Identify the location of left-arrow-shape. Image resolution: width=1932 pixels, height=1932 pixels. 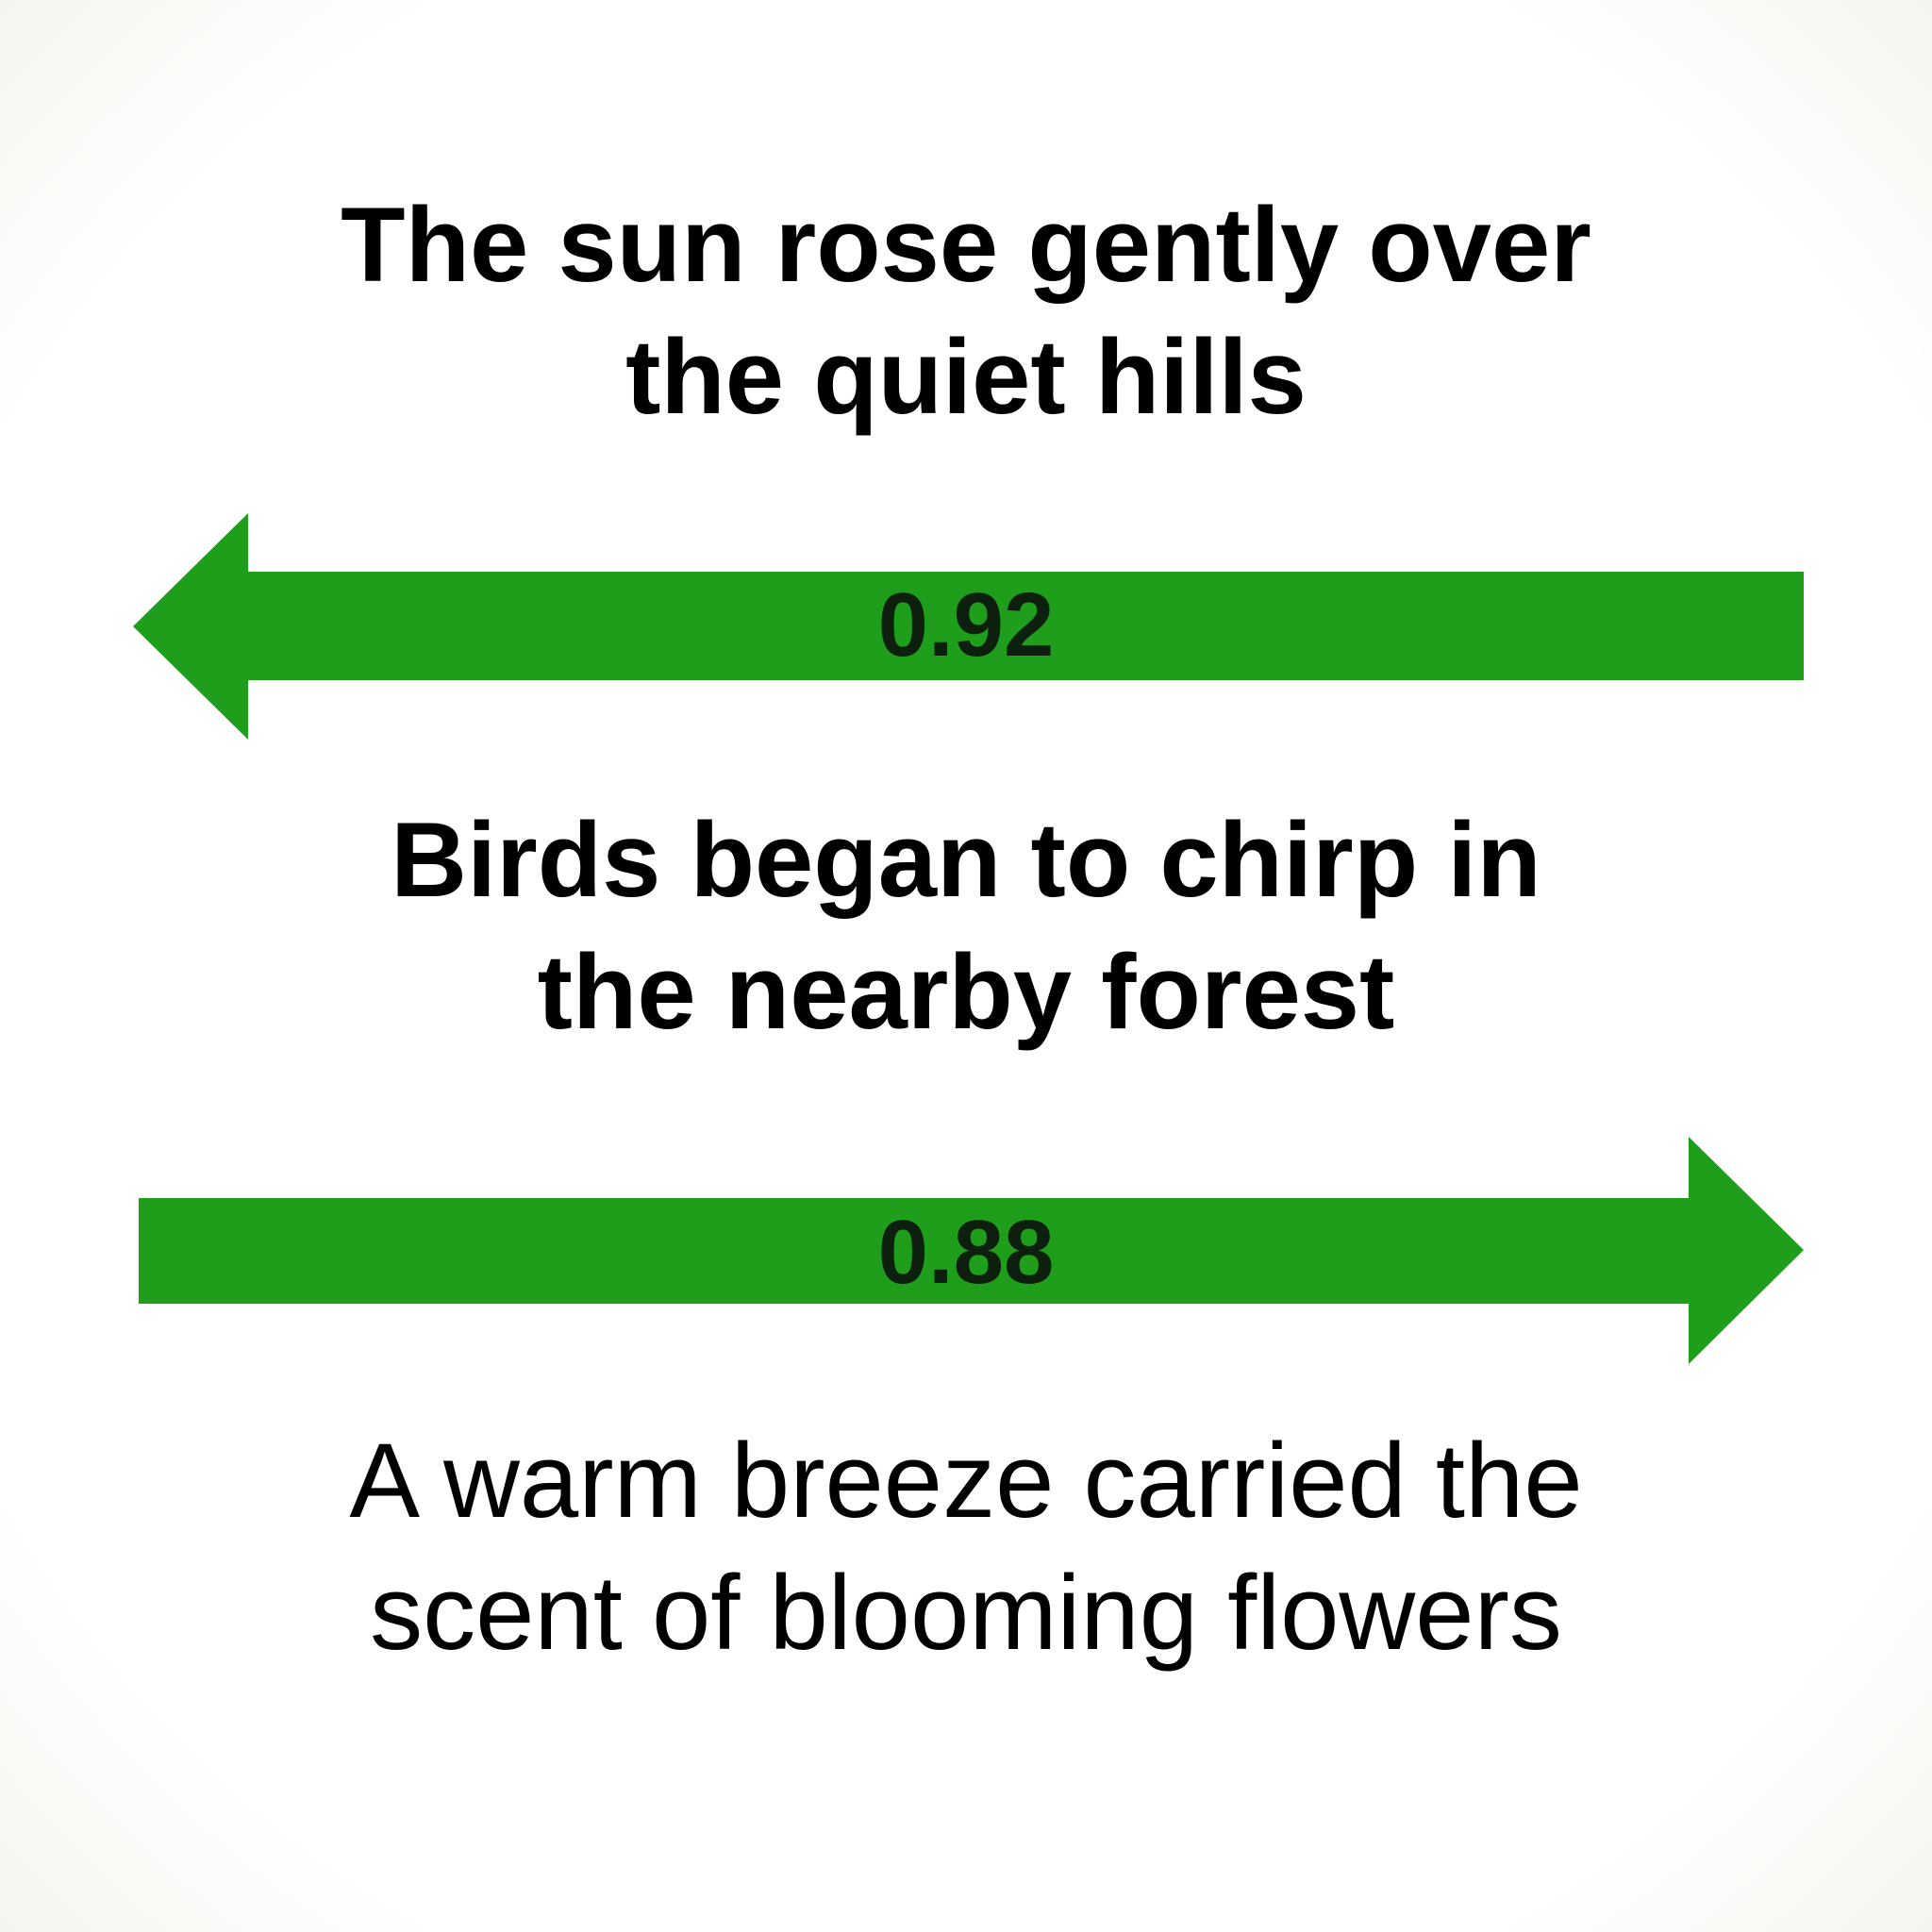
(969, 626).